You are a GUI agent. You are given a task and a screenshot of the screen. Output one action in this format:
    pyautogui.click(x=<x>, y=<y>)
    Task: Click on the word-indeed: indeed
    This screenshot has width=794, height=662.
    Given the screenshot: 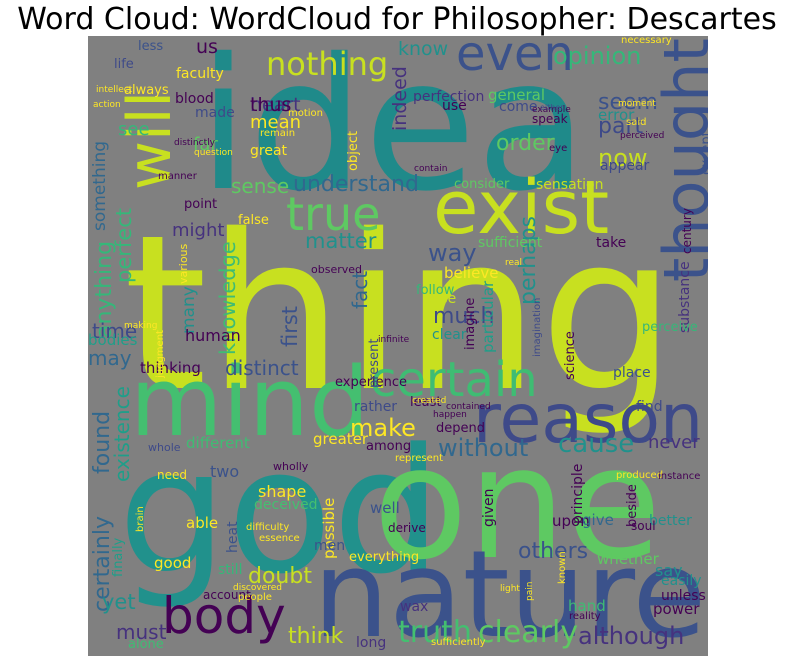 What is the action you would take?
    pyautogui.click(x=400, y=98)
    